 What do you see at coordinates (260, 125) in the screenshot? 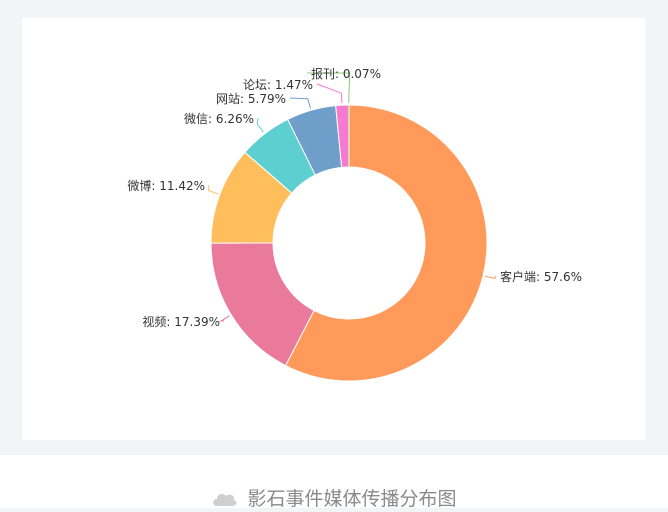
I see `leader-line-微信` at bounding box center [260, 125].